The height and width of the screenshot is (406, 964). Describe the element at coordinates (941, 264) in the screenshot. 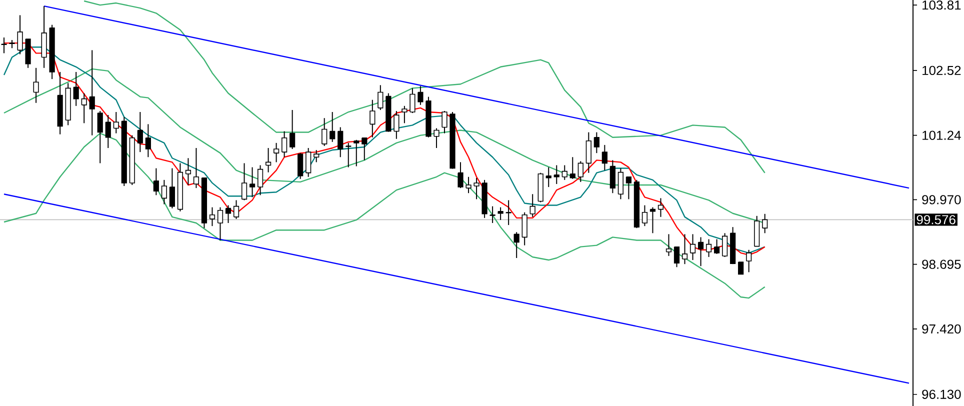

I see `y-tick-label: 98.695` at that location.